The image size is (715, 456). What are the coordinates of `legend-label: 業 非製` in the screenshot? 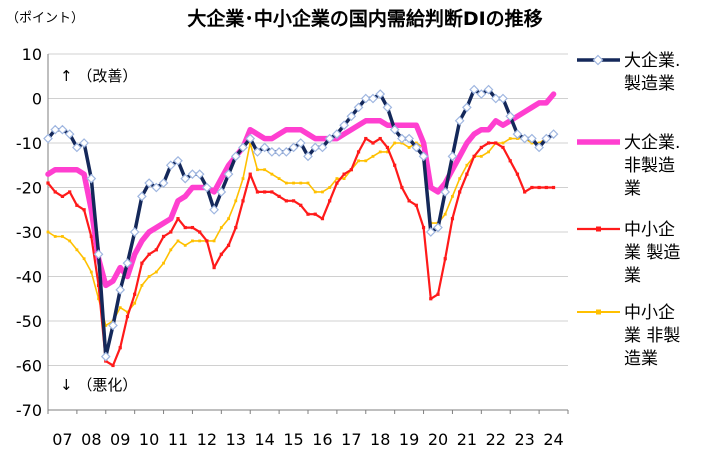 It's located at (652, 336).